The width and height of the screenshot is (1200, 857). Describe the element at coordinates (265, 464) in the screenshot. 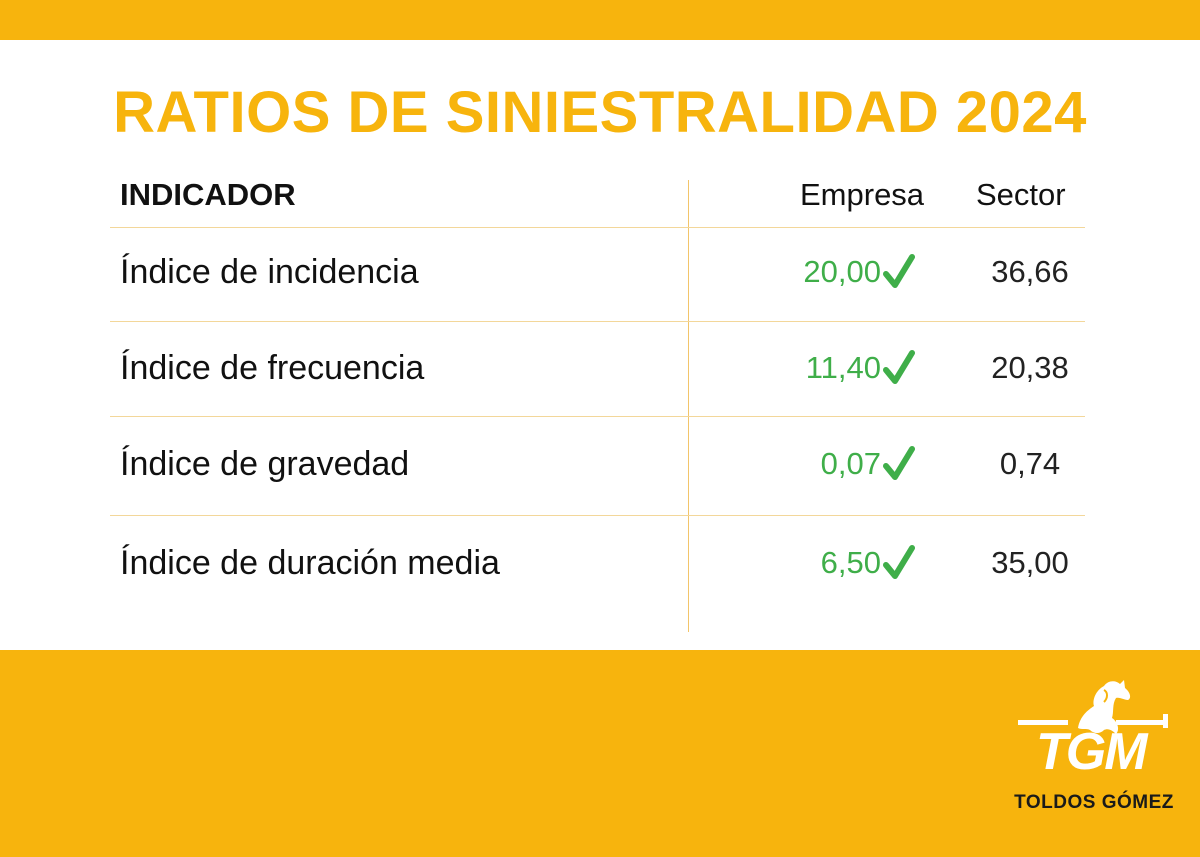

I see `row-label: Índice de gravedad` at that location.